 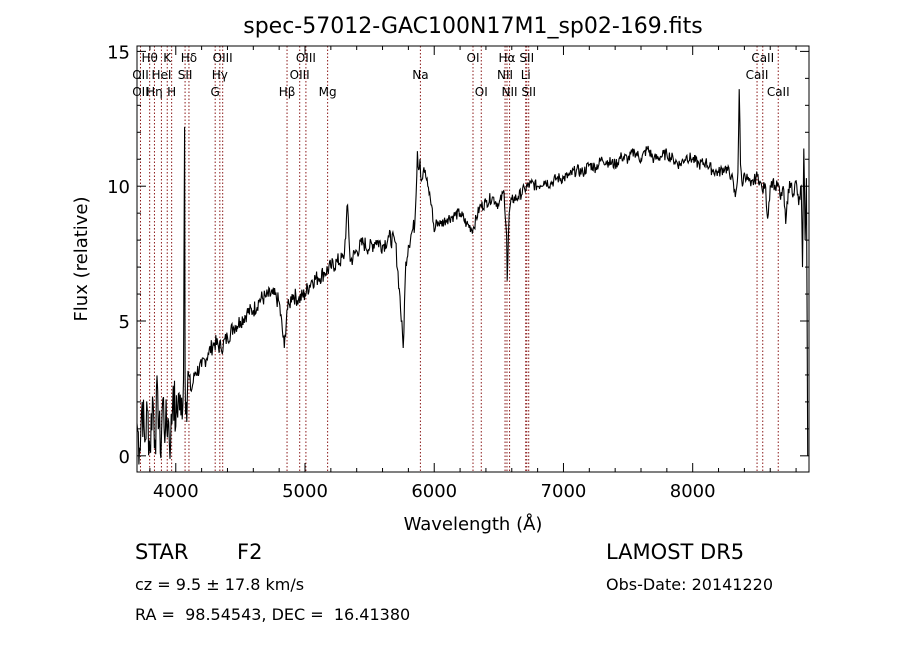 I want to click on line-marker-label-10: Hγ, so click(x=220, y=75).